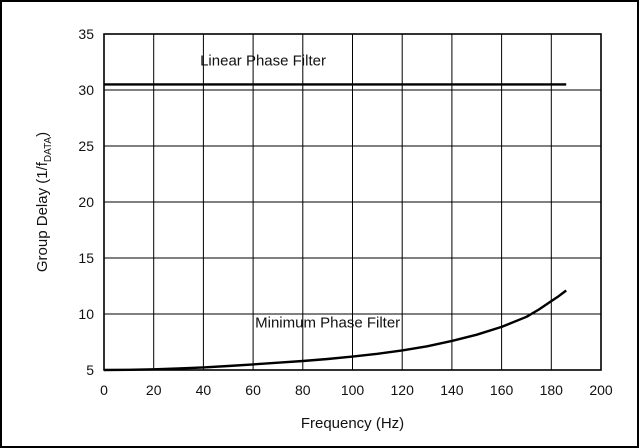 This screenshot has height=448, width=639. What do you see at coordinates (42, 216) in the screenshot?
I see `y-axis-title-main: Group Delay (1/f` at bounding box center [42, 216].